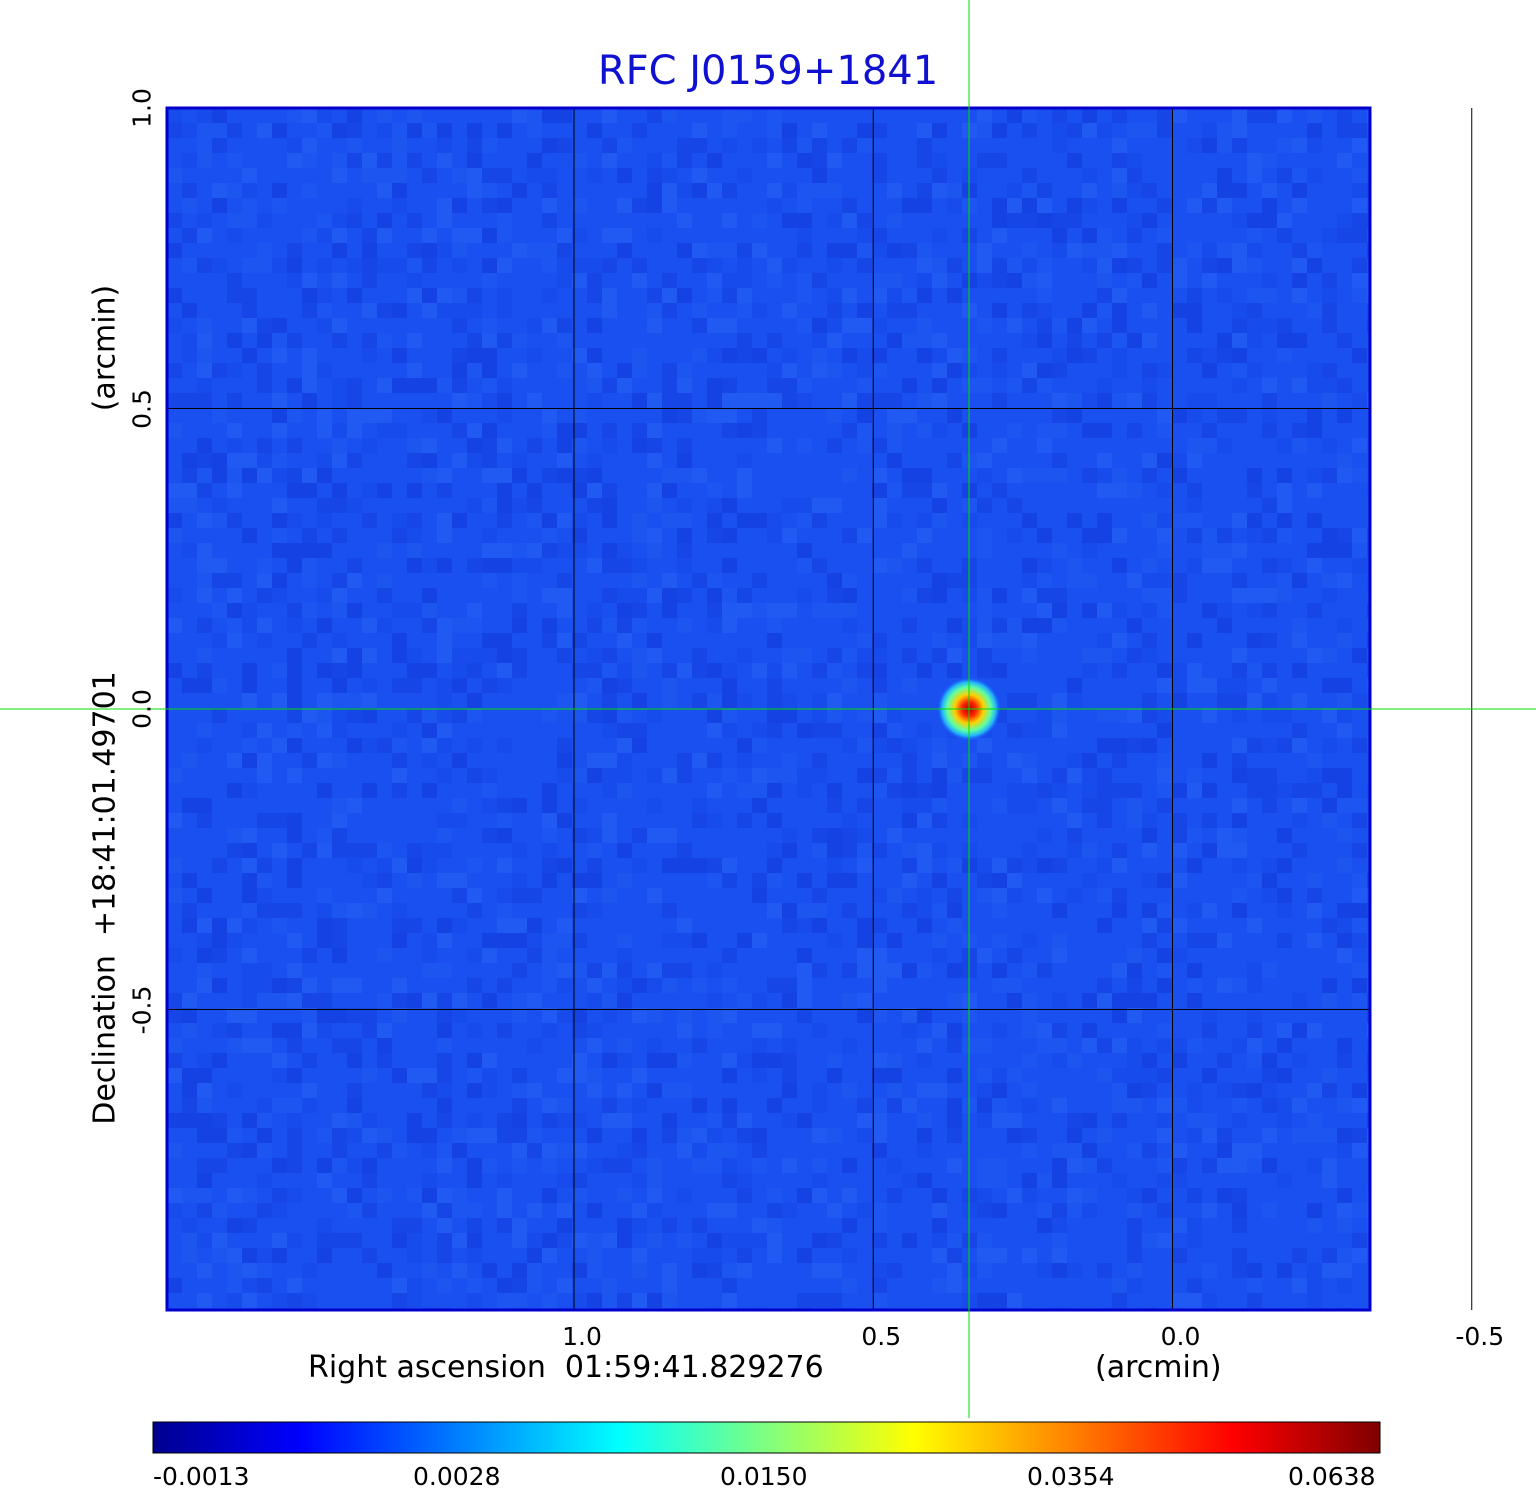 Image resolution: width=1536 pixels, height=1511 pixels. What do you see at coordinates (1158, 1367) in the screenshot?
I see `x-axis-unit: (arcmin)` at bounding box center [1158, 1367].